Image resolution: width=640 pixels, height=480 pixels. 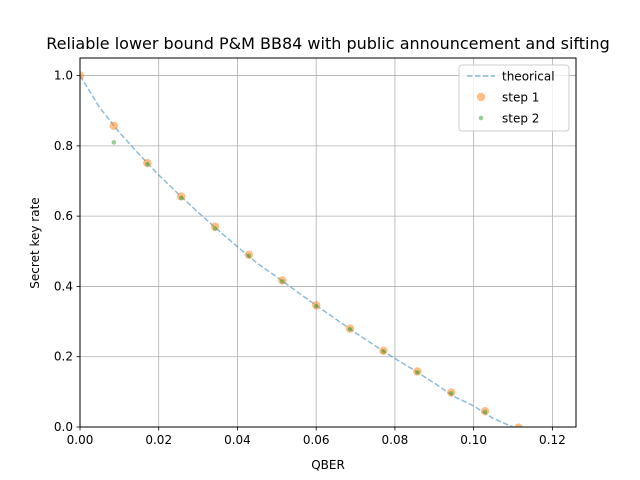 I want to click on y-tick-label: 0.2, so click(x=63, y=357).